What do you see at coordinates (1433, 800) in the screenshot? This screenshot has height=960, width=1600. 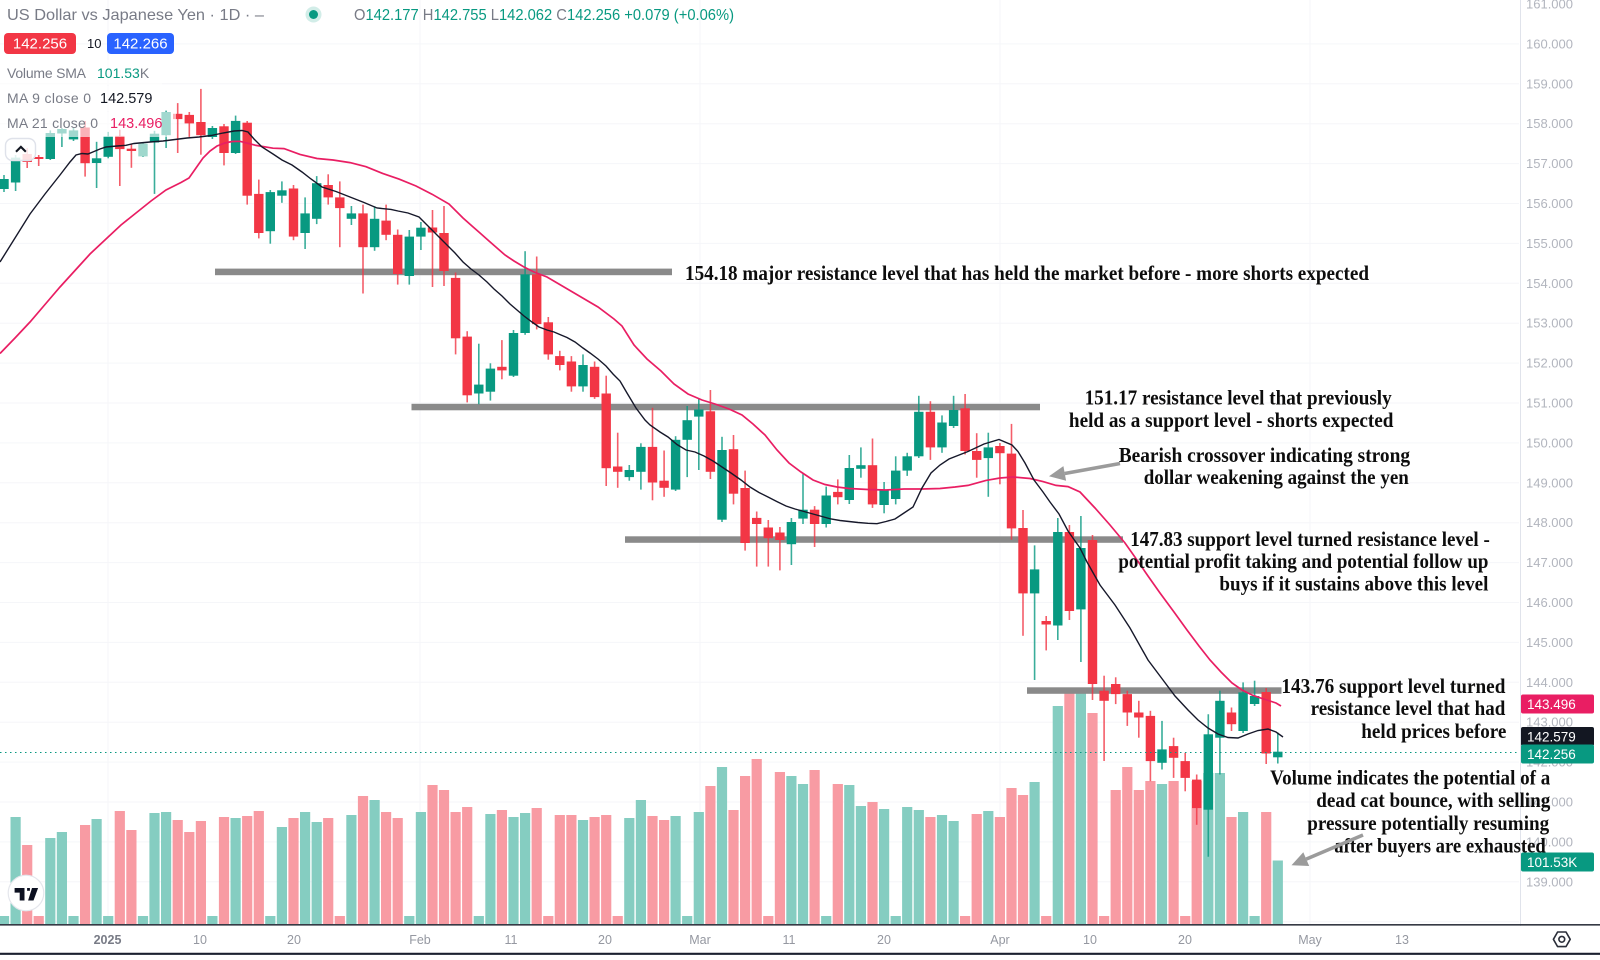 I see `svg-text: dead cat bounce, with selling` at bounding box center [1433, 800].